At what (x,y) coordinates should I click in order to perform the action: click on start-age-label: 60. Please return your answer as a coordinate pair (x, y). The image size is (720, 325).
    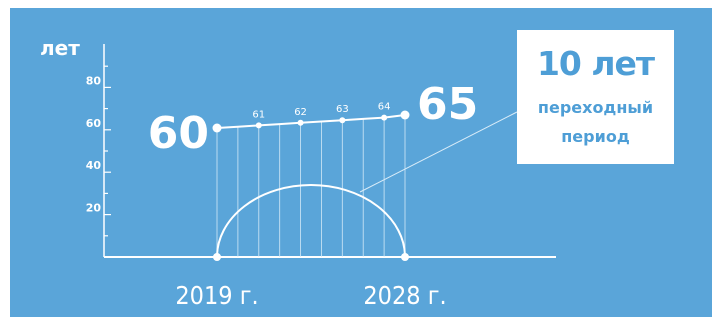
    Looking at the image, I should click on (178, 133).